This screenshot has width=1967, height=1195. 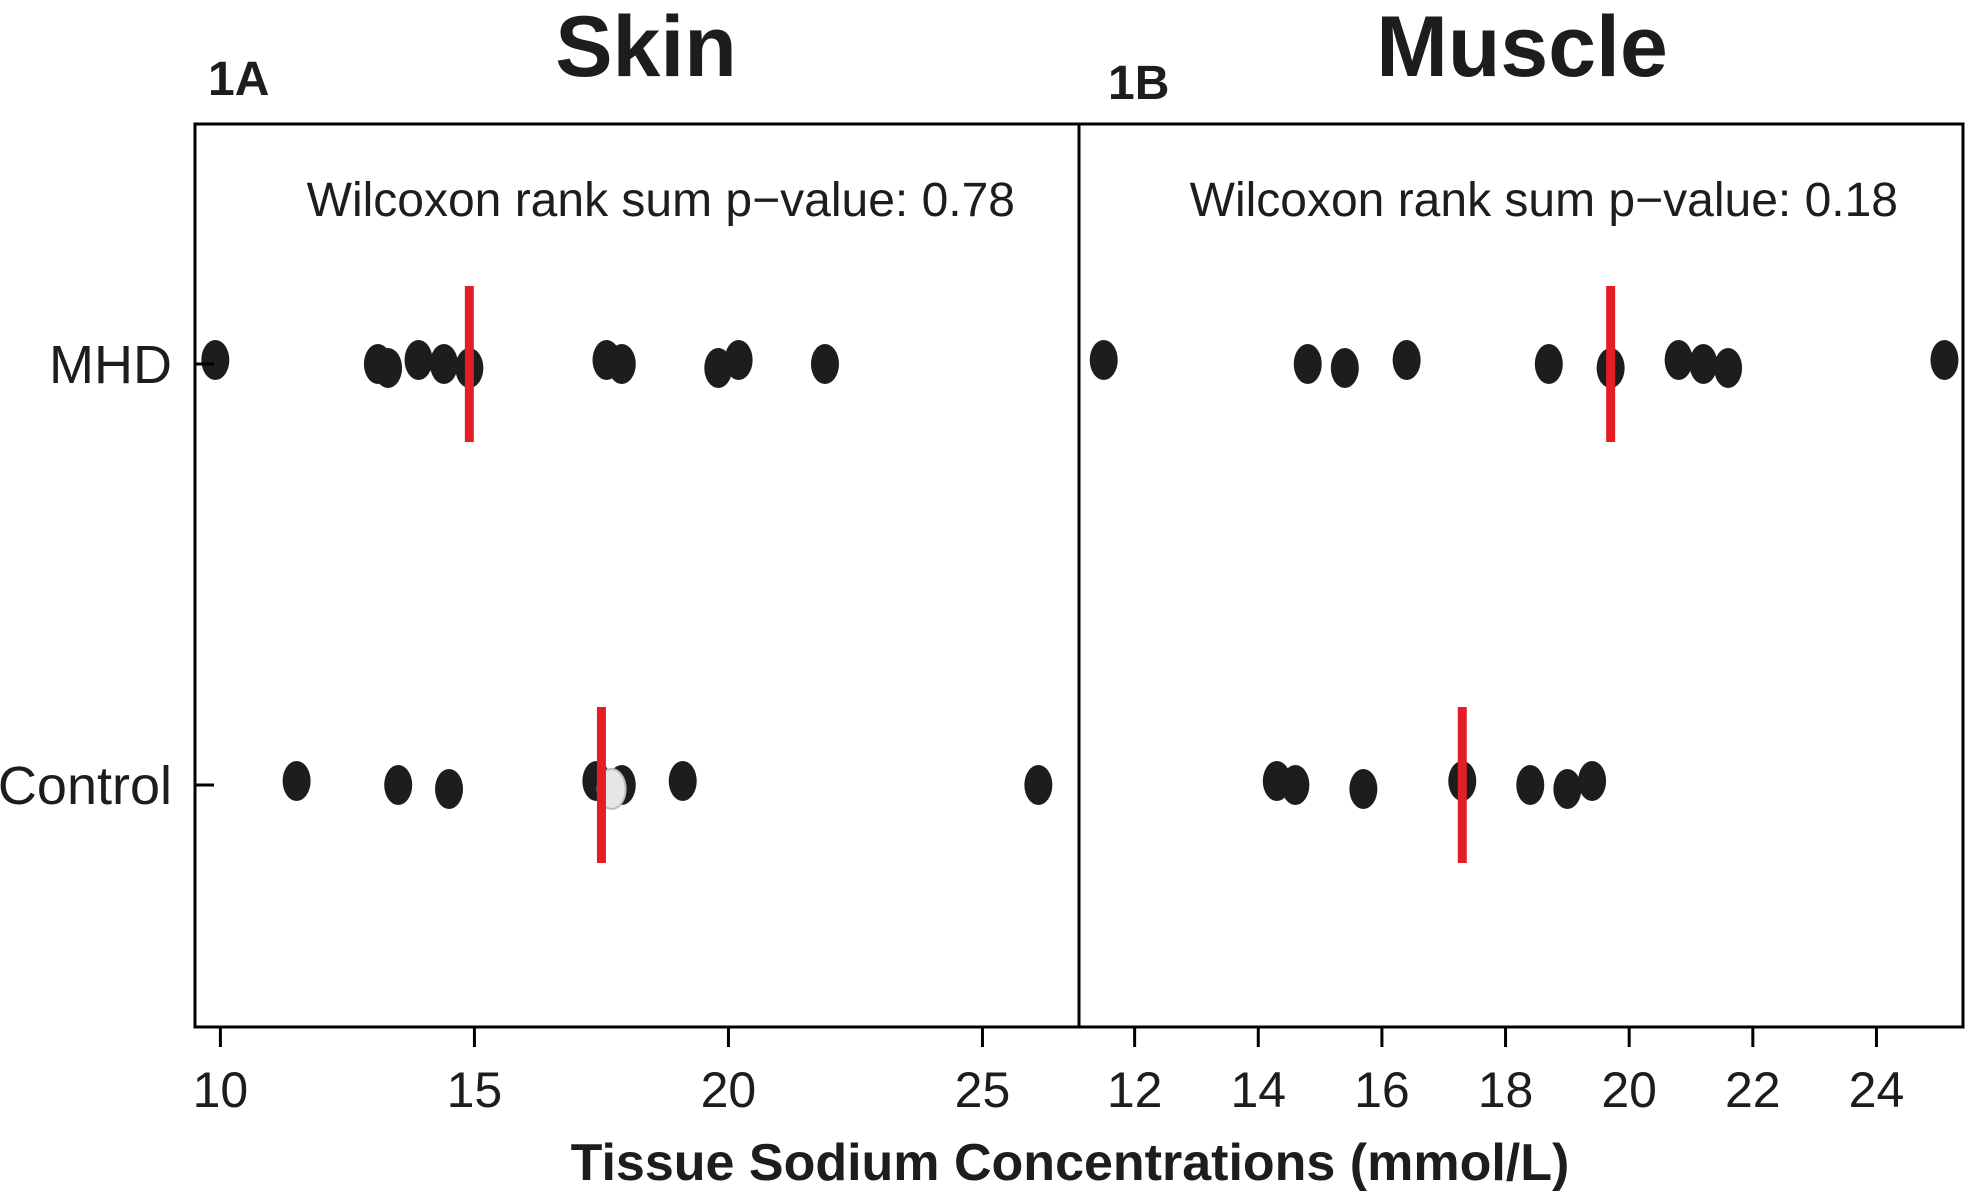 What do you see at coordinates (86, 786) in the screenshot?
I see `y-category-control: Control` at bounding box center [86, 786].